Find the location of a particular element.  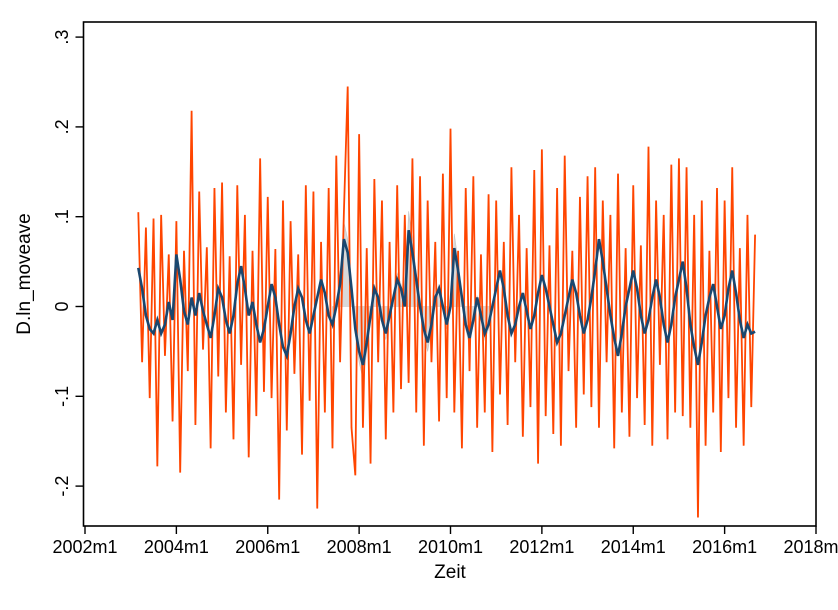

x-tick-label: 2014m1 is located at coordinates (633, 547).